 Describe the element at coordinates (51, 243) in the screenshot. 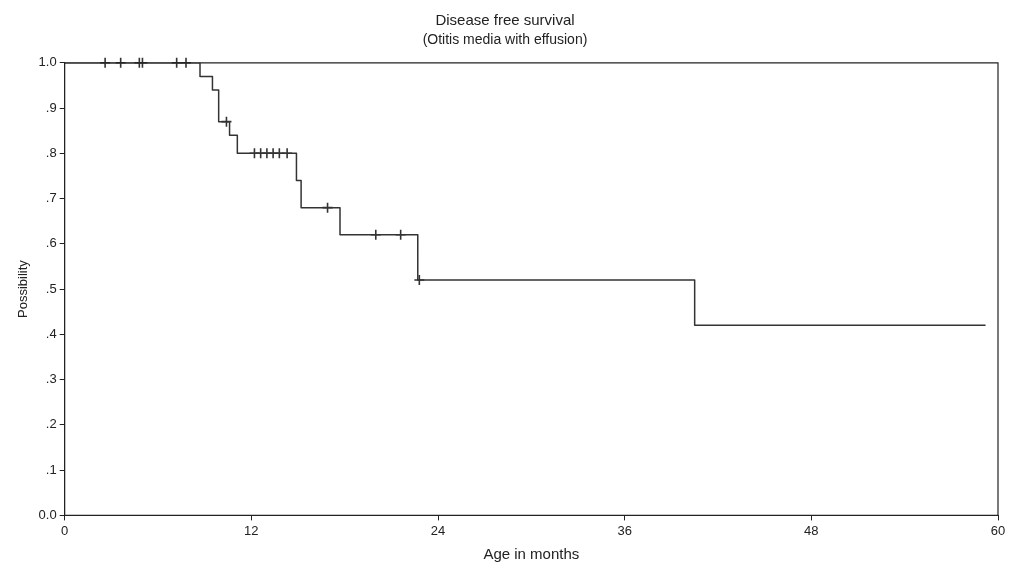

I see `y-tick-label: .6` at that location.